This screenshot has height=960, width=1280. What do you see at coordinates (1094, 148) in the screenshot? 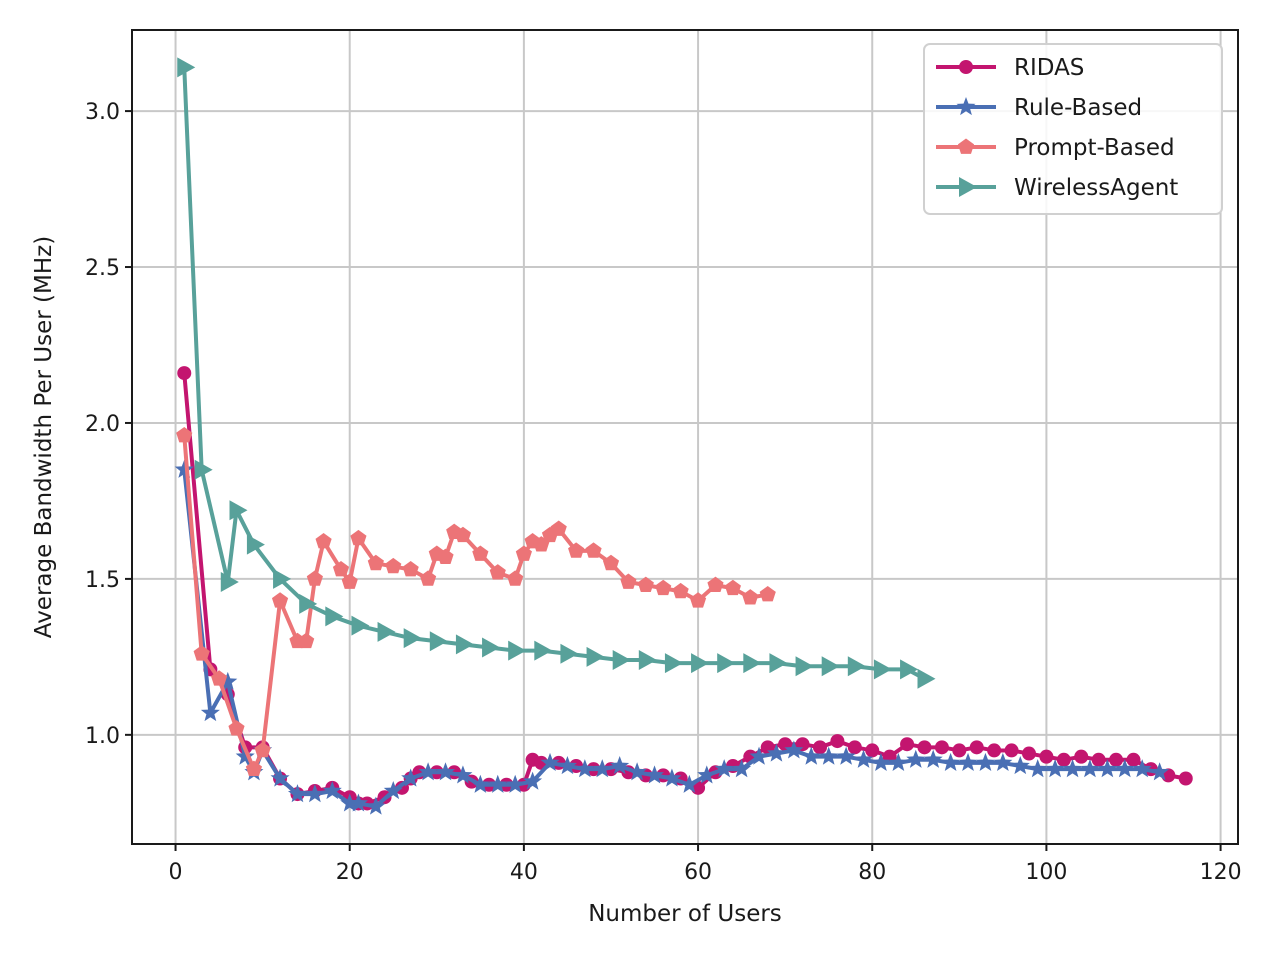
I see `legend-label-prompt-based: Prompt-Based` at bounding box center [1094, 148].